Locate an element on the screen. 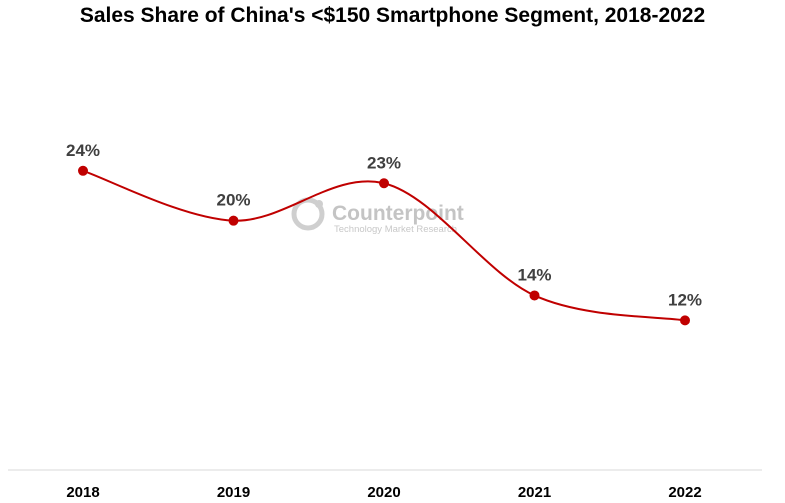 Image resolution: width=785 pixels, height=503 pixels. watermark-tagline: Technology Market Research is located at coordinates (395, 229).